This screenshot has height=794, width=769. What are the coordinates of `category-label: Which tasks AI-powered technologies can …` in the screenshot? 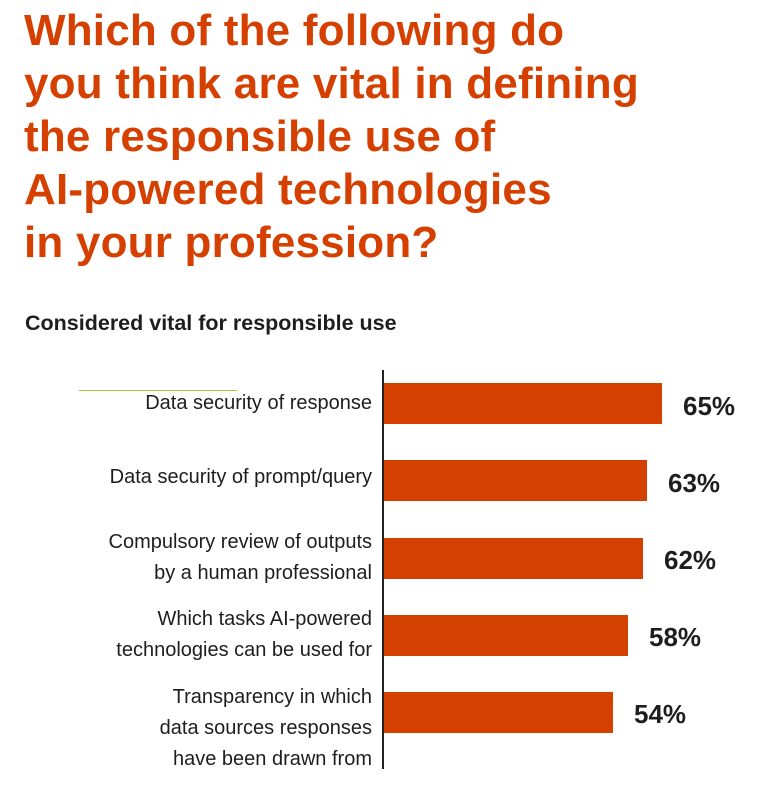 It's located at (244, 635).